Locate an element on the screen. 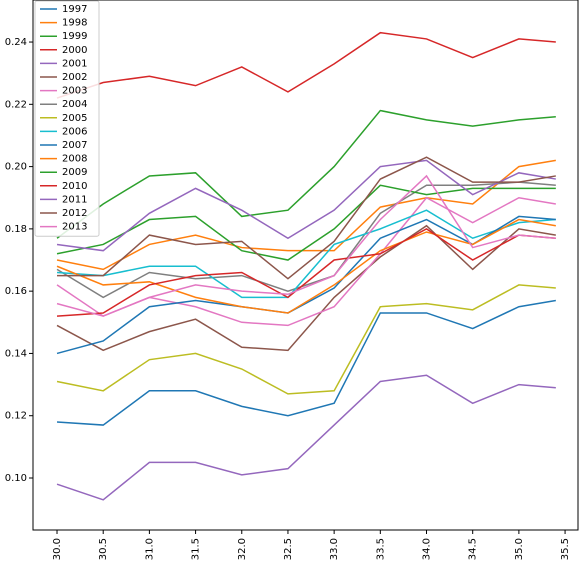 The width and height of the screenshot is (584, 562). legend-label: 2004 is located at coordinates (74, 104).